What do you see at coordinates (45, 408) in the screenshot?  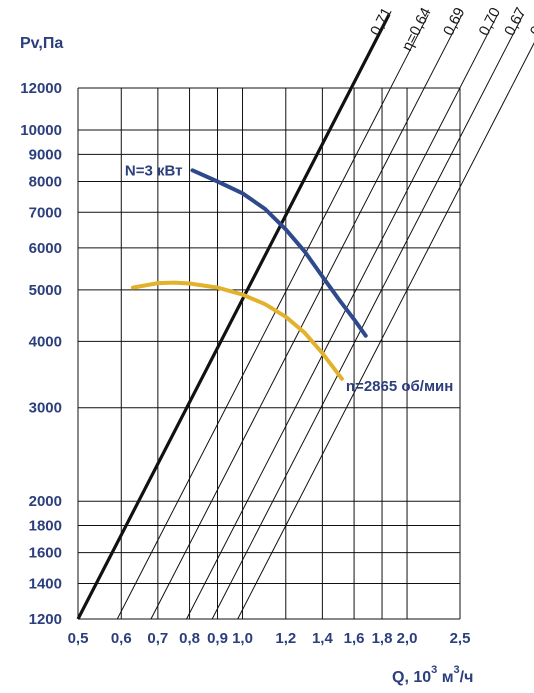 I see `y-tick-label: 3000` at bounding box center [45, 408].